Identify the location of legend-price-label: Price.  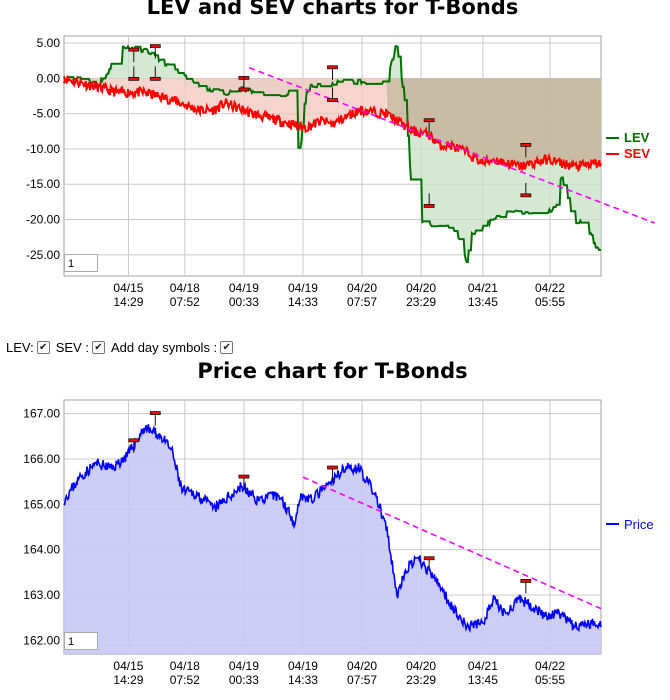
(639, 524).